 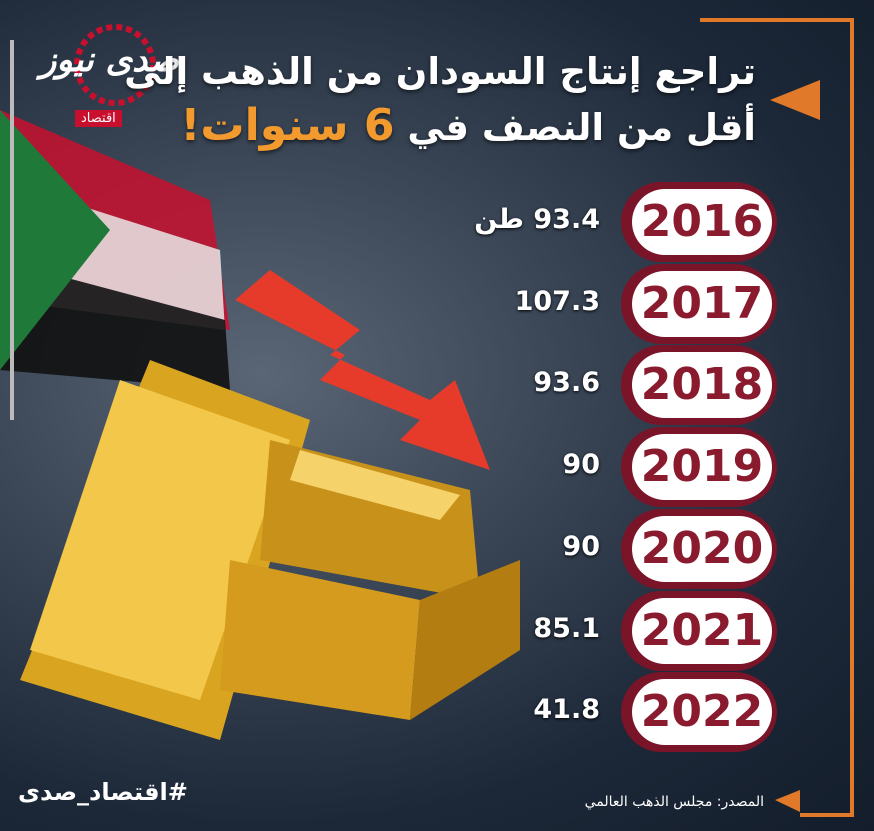 What do you see at coordinates (103, 792) in the screenshot?
I see `hashtag: #اقتصاد_صدى` at bounding box center [103, 792].